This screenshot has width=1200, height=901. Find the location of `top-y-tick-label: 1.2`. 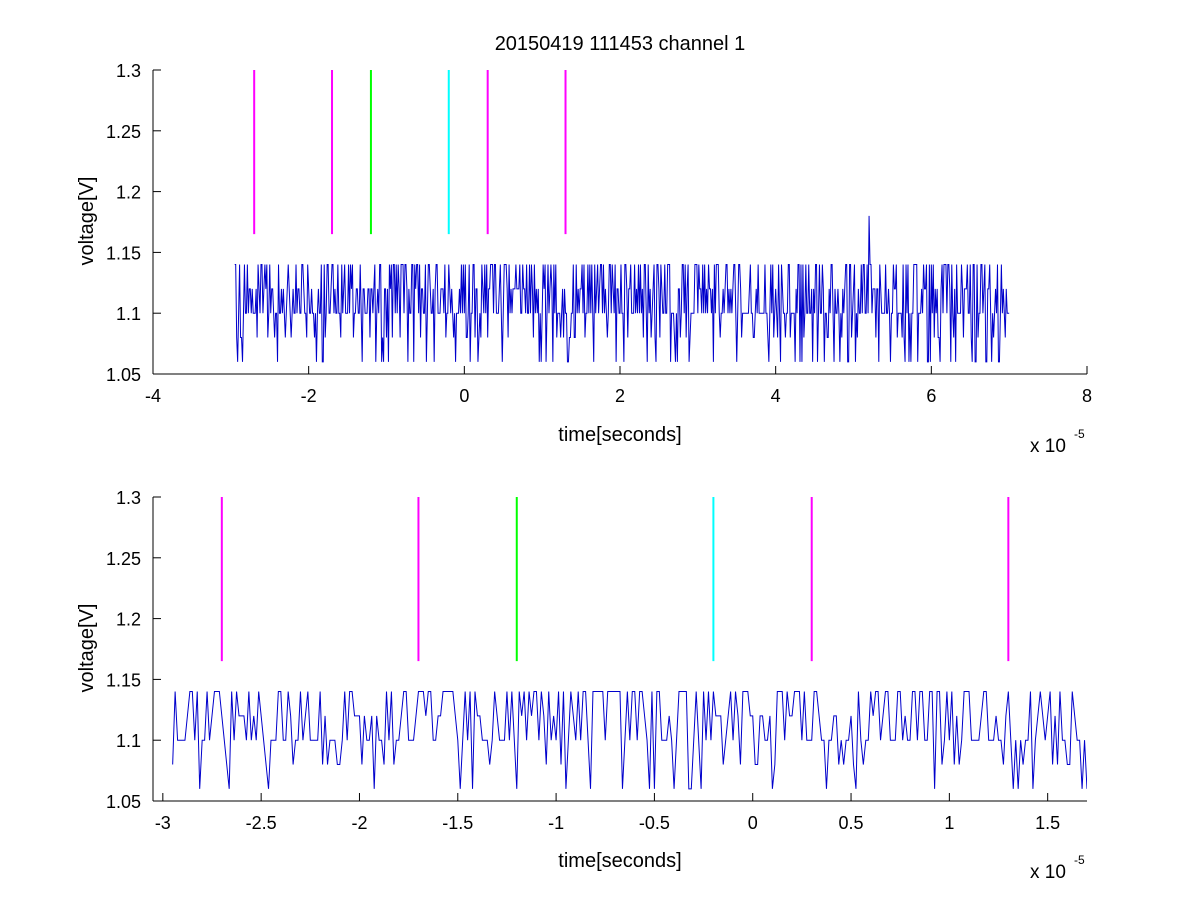

top-y-tick-label: 1.2 is located at coordinates (128, 193).